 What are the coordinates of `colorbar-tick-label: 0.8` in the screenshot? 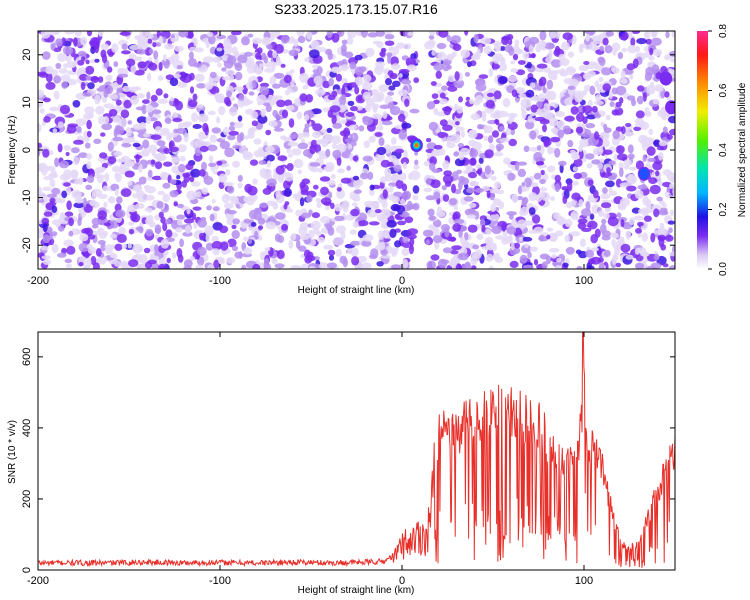 It's located at (723, 31).